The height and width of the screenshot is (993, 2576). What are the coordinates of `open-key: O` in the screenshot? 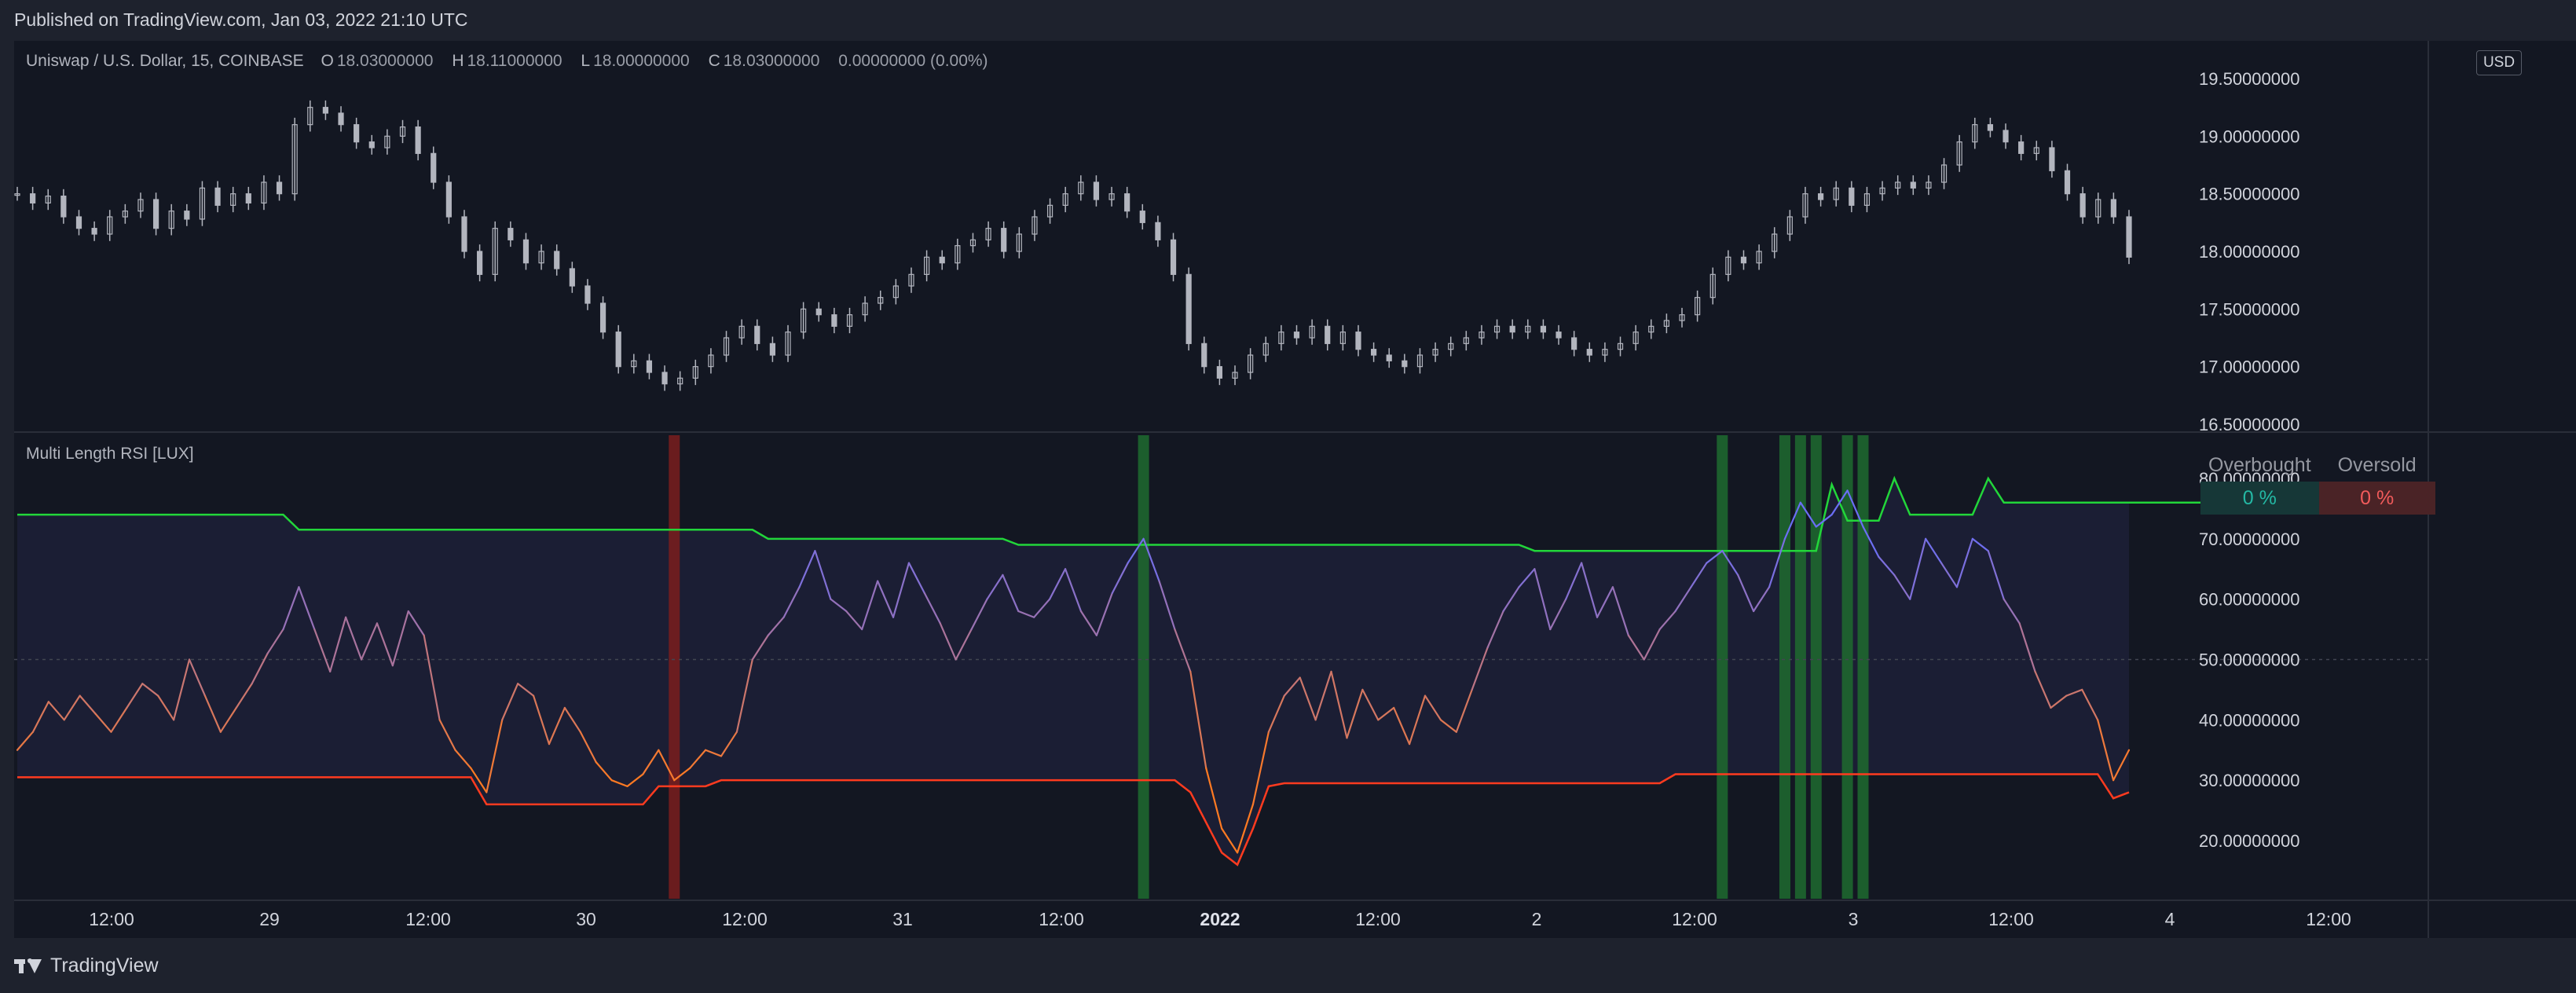 It's located at (327, 61).